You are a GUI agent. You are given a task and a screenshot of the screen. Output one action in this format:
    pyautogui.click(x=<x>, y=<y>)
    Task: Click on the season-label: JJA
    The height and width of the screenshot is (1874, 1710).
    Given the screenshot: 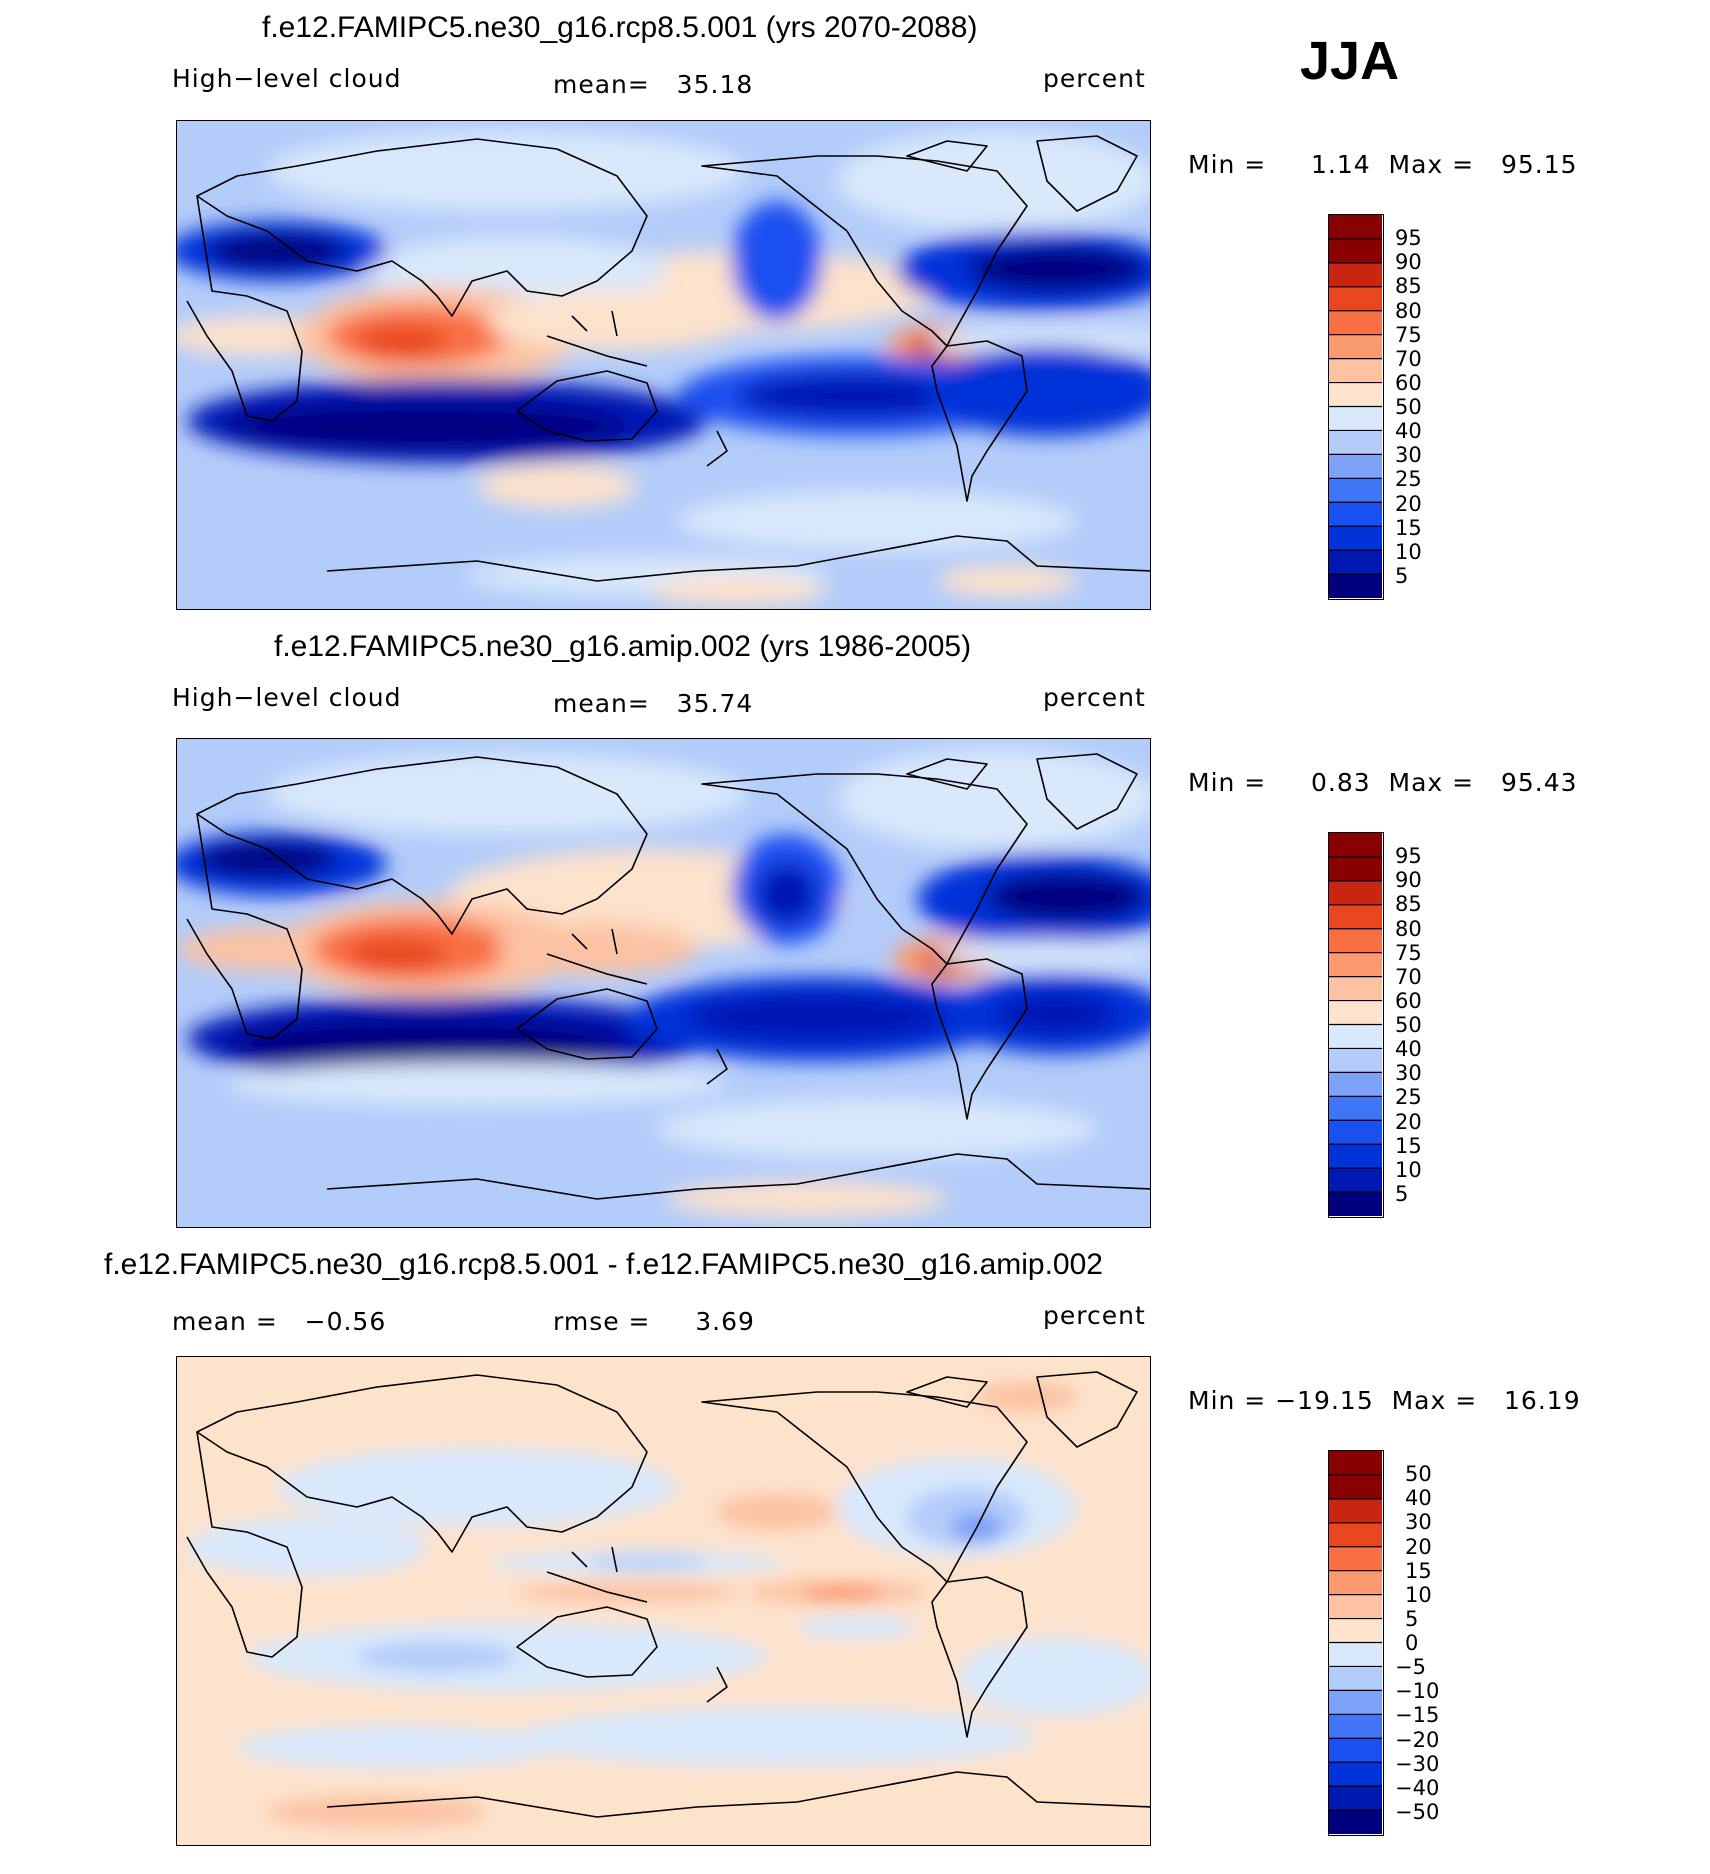 What is the action you would take?
    pyautogui.click(x=1350, y=61)
    